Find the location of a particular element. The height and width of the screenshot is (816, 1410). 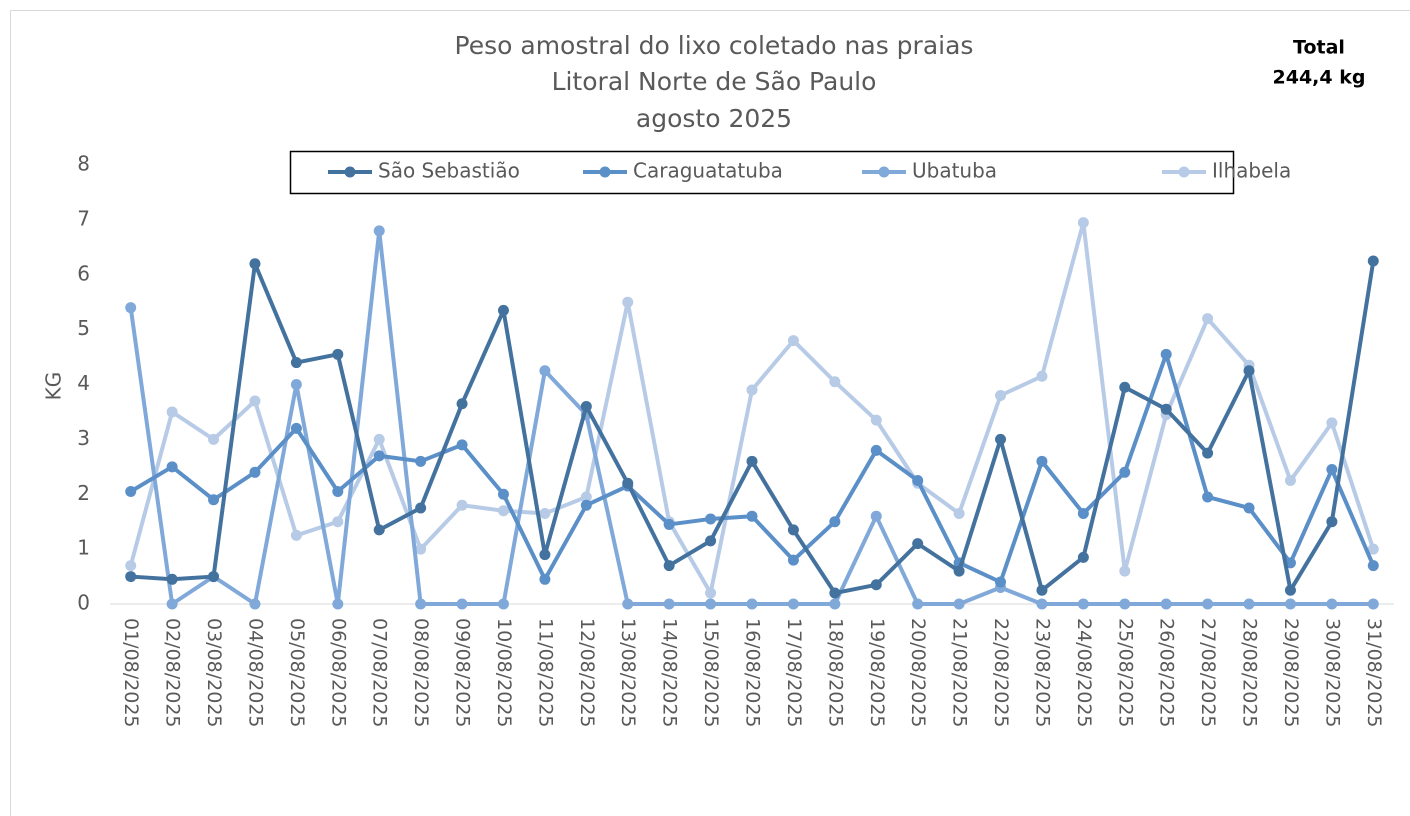

legend-label: São Sebastião is located at coordinates (449, 171).